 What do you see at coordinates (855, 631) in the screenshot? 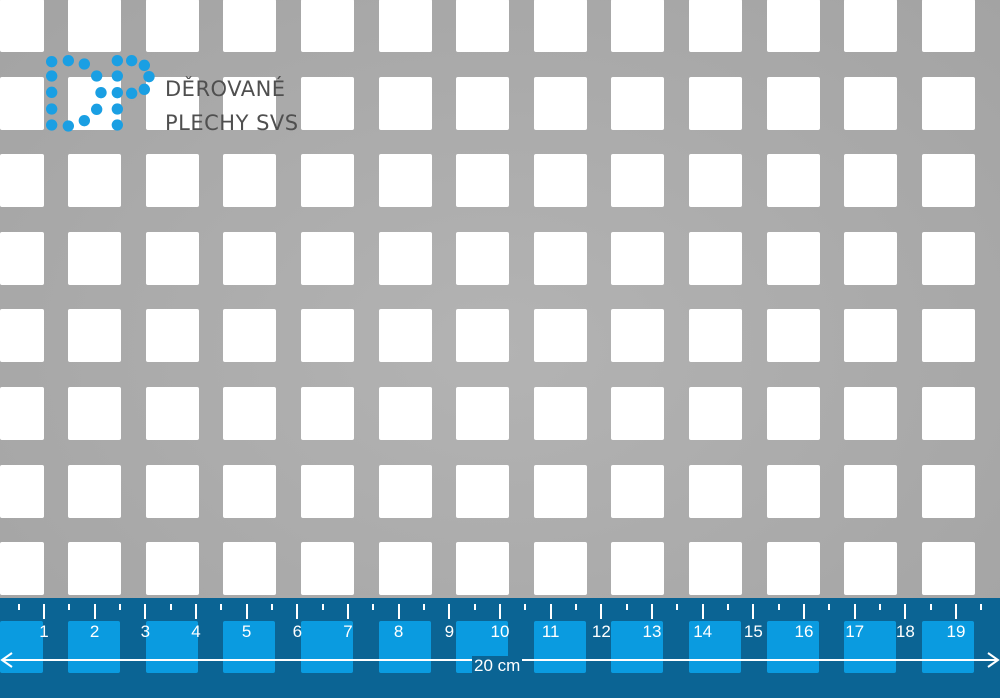
I see `ruler-label: 17` at bounding box center [855, 631].